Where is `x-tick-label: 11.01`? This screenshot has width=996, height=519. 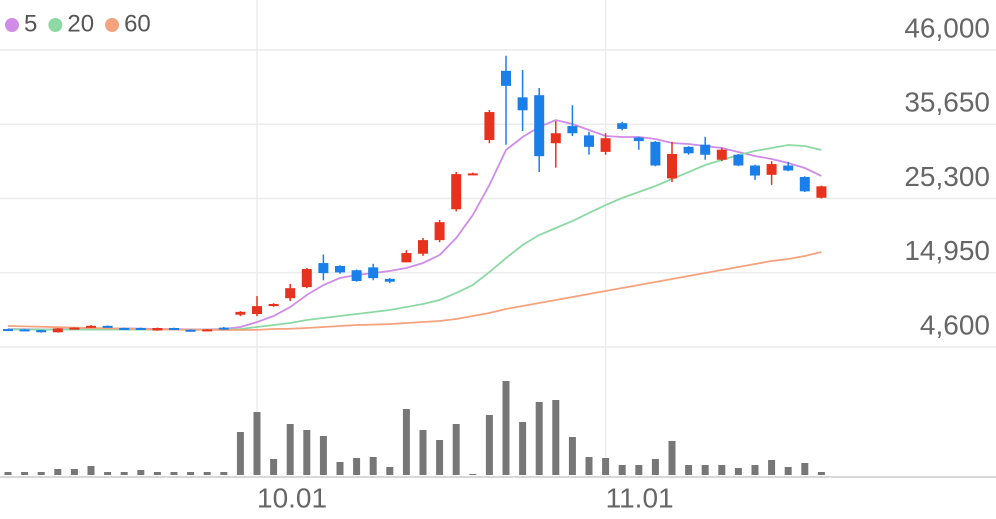
x-tick-label: 11.01 is located at coordinates (640, 497).